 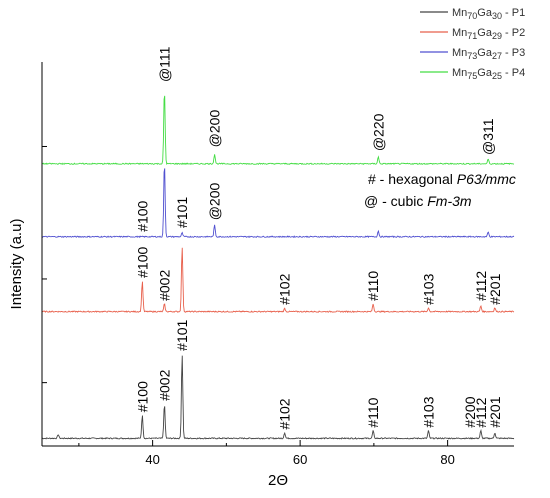 What do you see at coordinates (440, 190) in the screenshot?
I see `phase-note: # - hexagonal P63/mmc @ - cubic Fm-3m` at bounding box center [440, 190].